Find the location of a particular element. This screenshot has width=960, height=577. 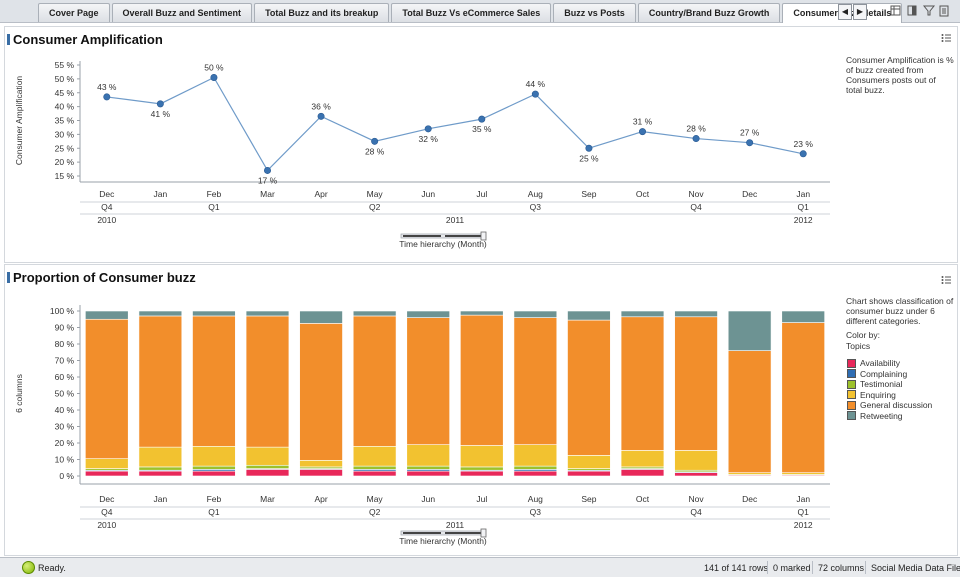

legend-swatch is located at coordinates (851, 405).